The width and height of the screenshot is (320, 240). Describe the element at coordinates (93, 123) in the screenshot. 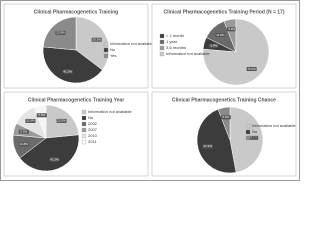

I see `legend-label: 2002` at that location.